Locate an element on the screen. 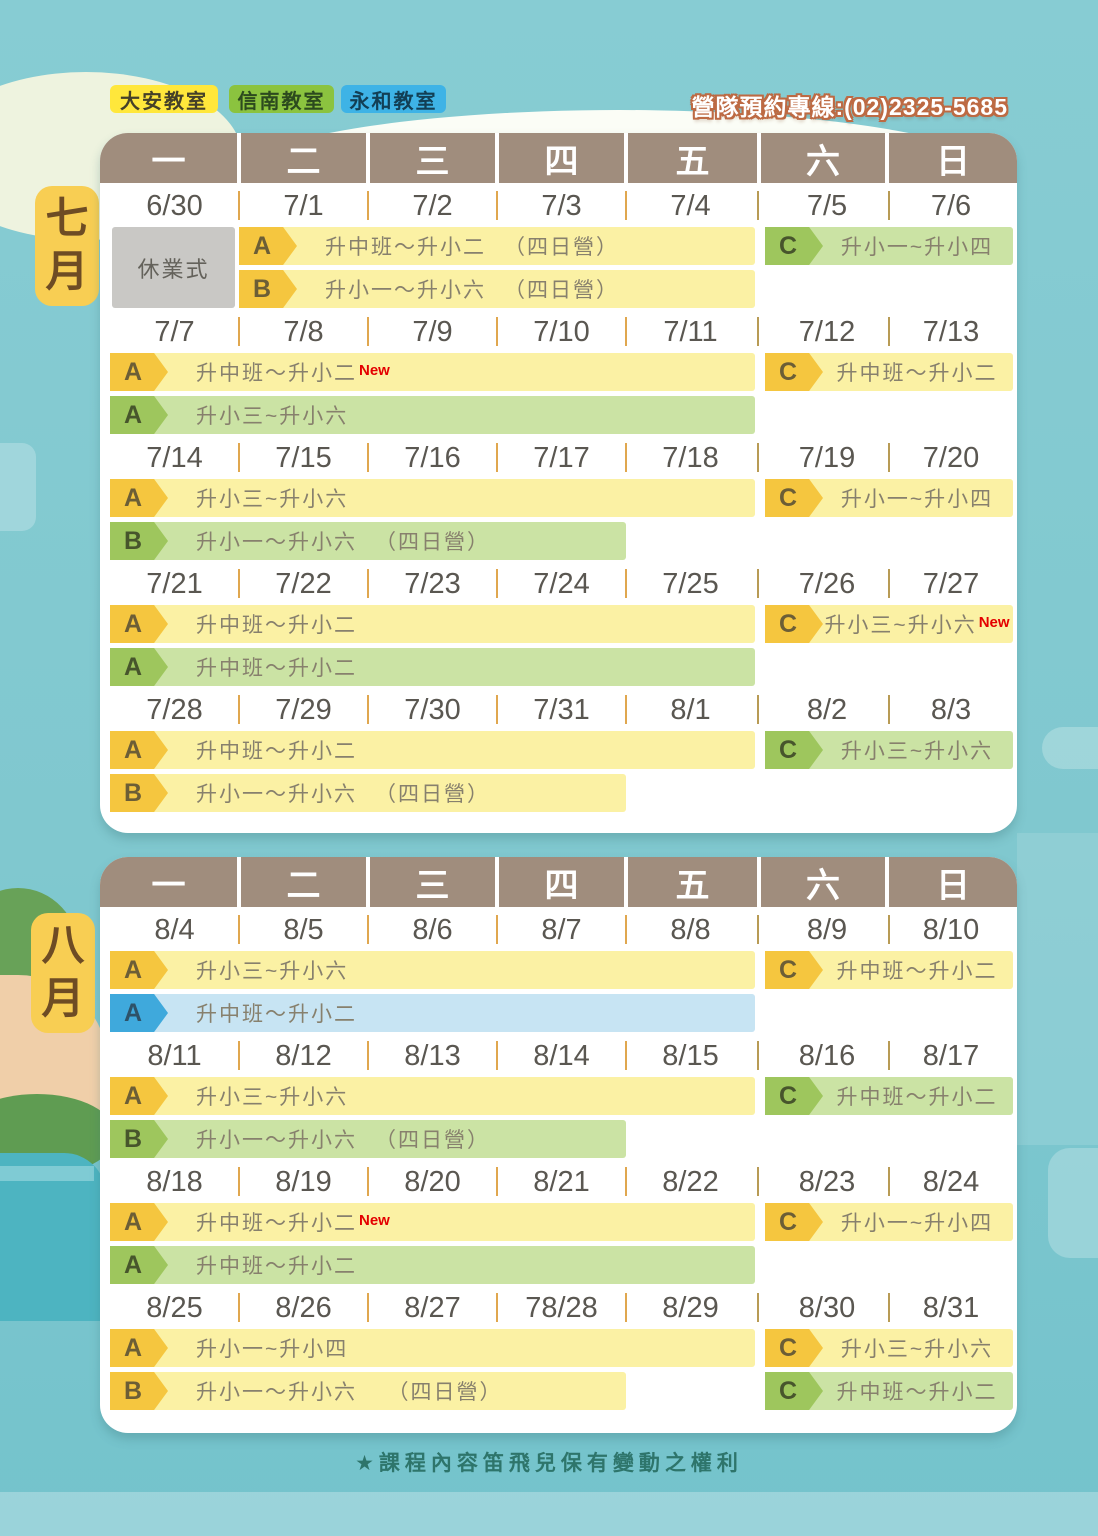 This screenshot has width=1098, height=1536. date-cell: 7/20 is located at coordinates (951, 458).